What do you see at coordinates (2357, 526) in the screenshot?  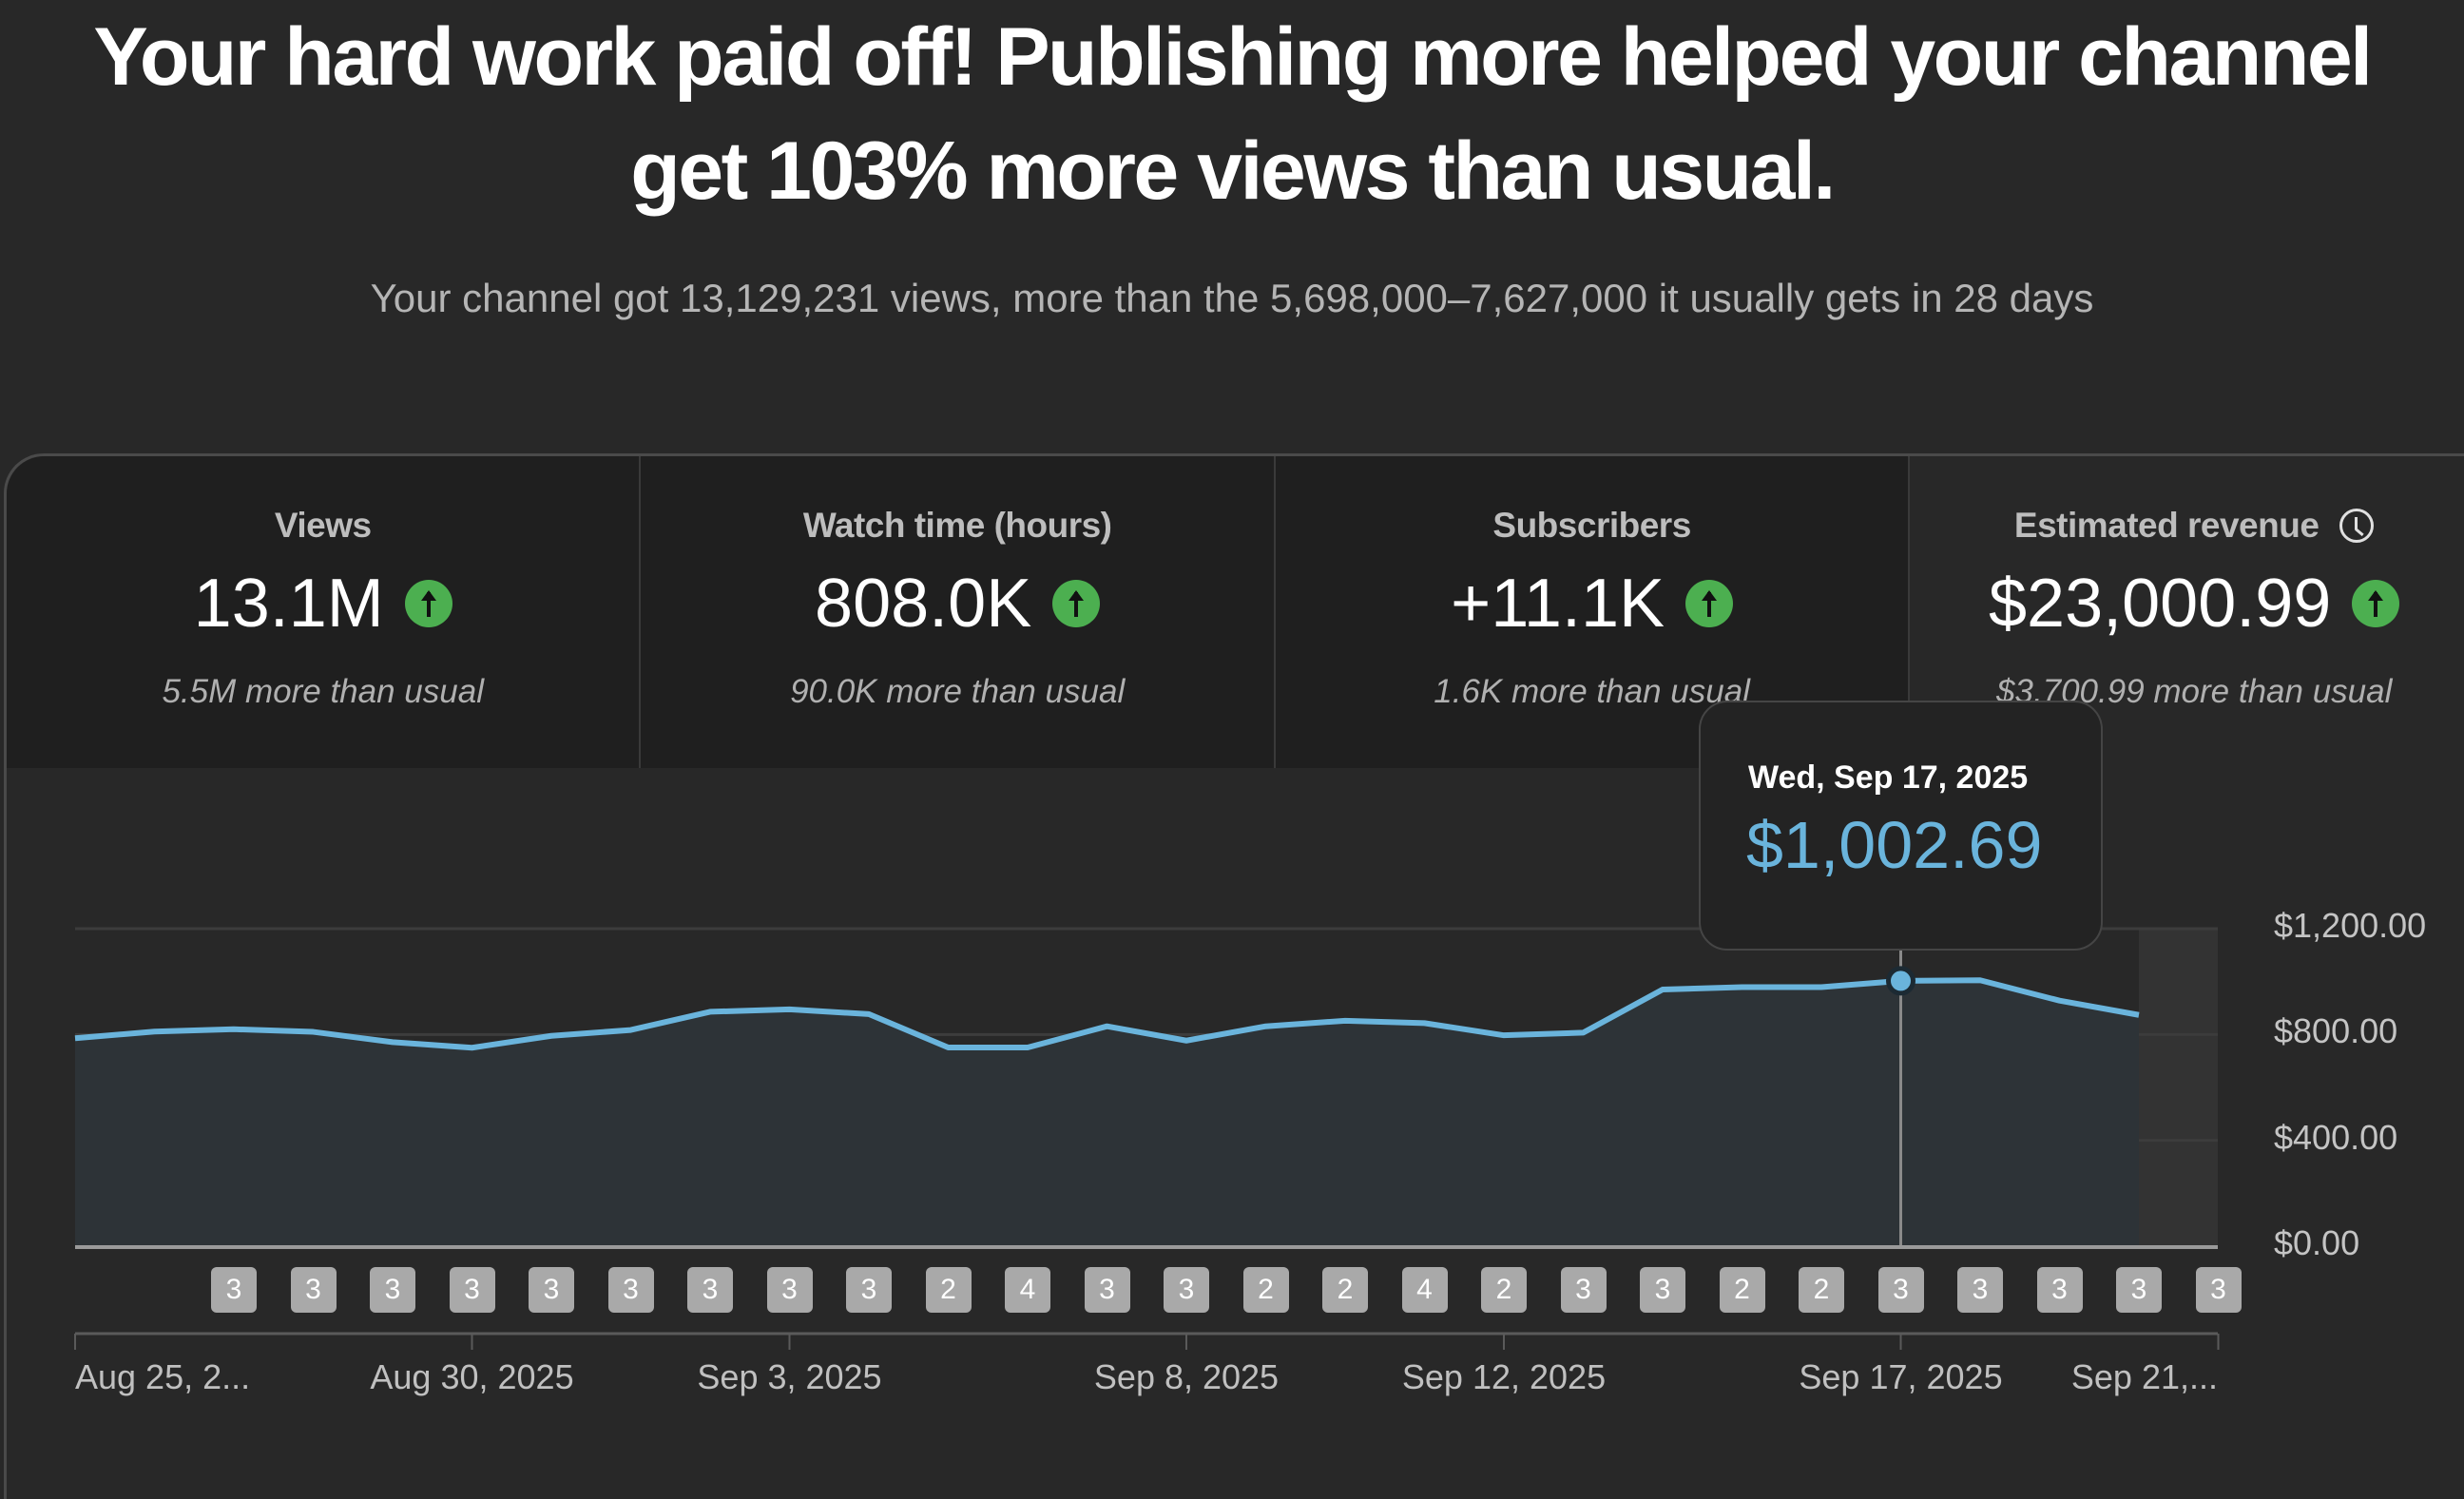 I see `clock-icon` at bounding box center [2357, 526].